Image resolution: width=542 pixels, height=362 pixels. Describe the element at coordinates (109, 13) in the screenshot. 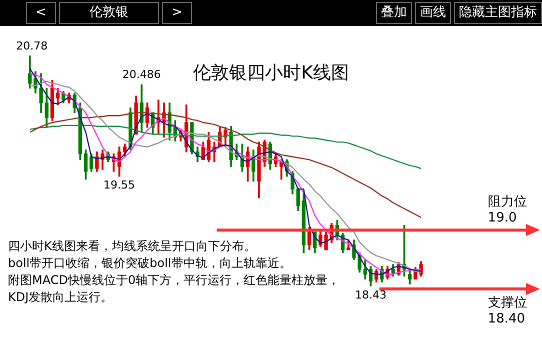

I see `chart-subtitle: 伦敦银` at that location.